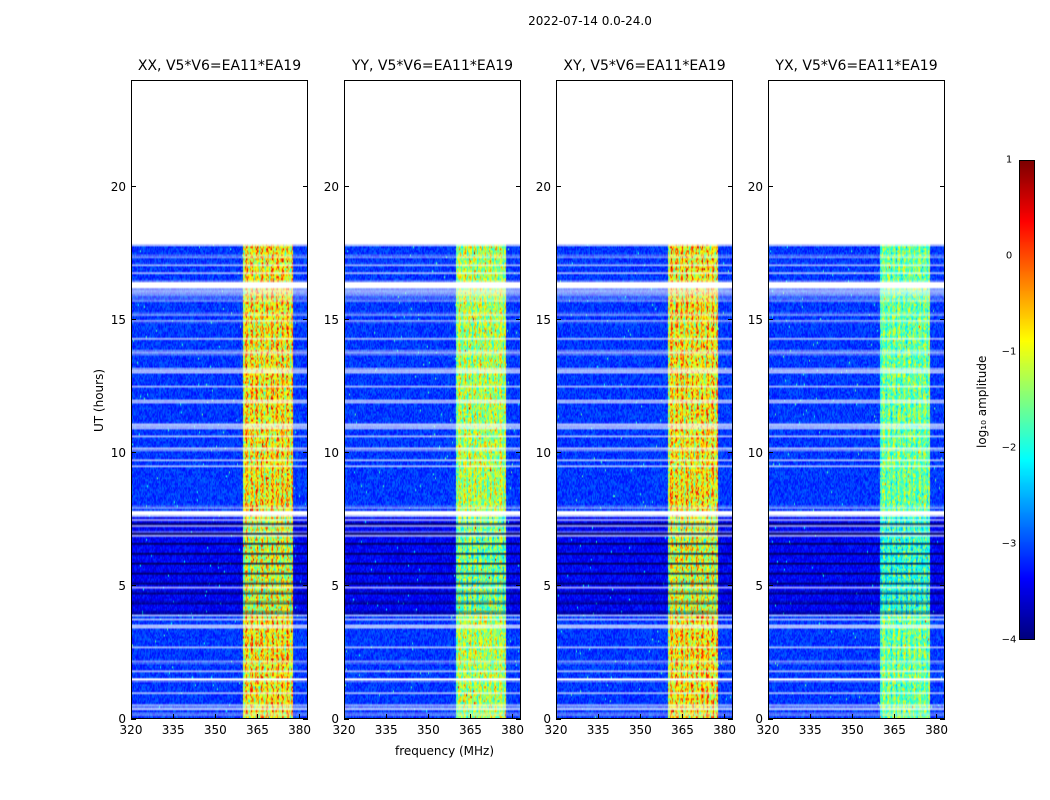 This screenshot has width=1050, height=800. I want to click on panel-title: YY, V5*V6=EA11*EA19, so click(432, 66).